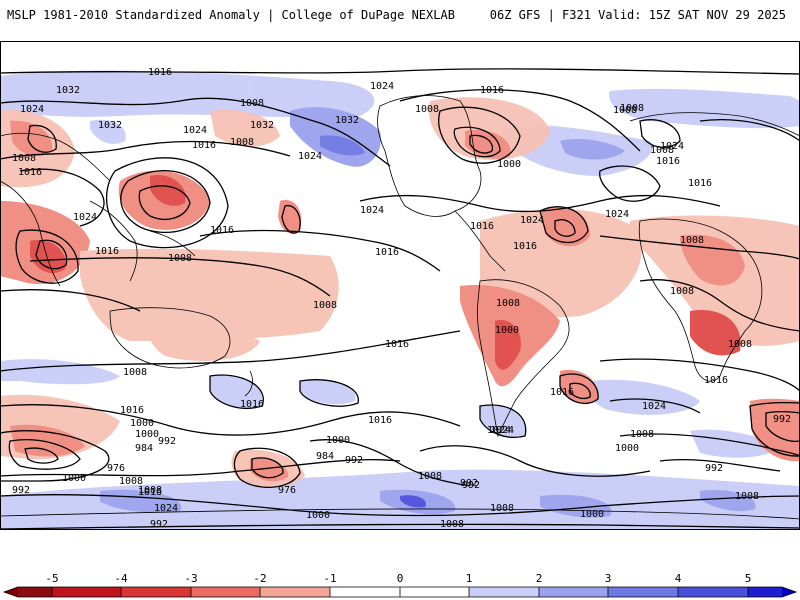 The image size is (800, 600). I want to click on colorbar-tick-label: 4, so click(678, 578).